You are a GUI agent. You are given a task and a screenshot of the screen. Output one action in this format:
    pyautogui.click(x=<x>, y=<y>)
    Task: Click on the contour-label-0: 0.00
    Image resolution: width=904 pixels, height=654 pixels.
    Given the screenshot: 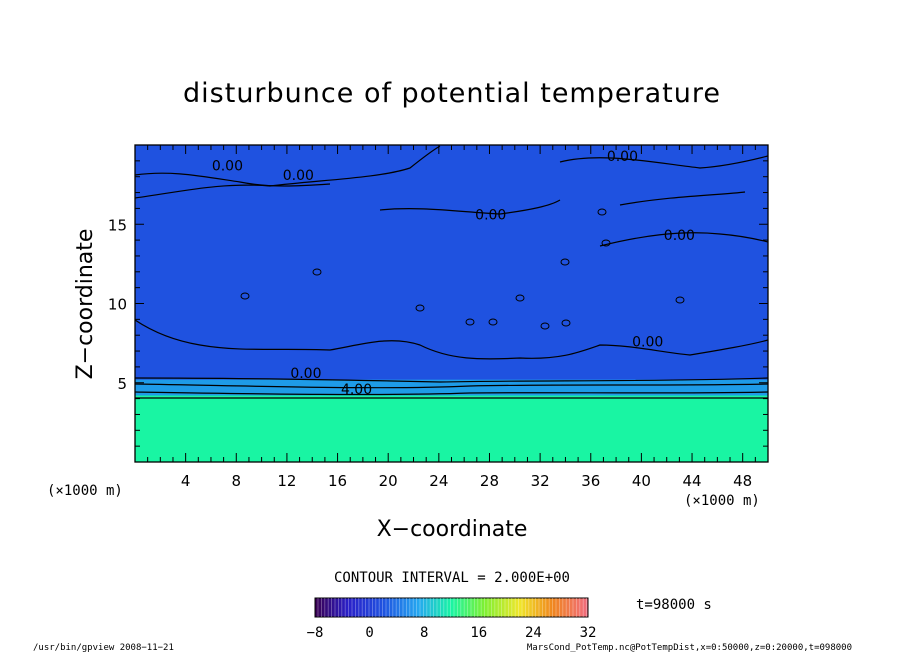 What is the action you would take?
    pyautogui.click(x=227, y=166)
    